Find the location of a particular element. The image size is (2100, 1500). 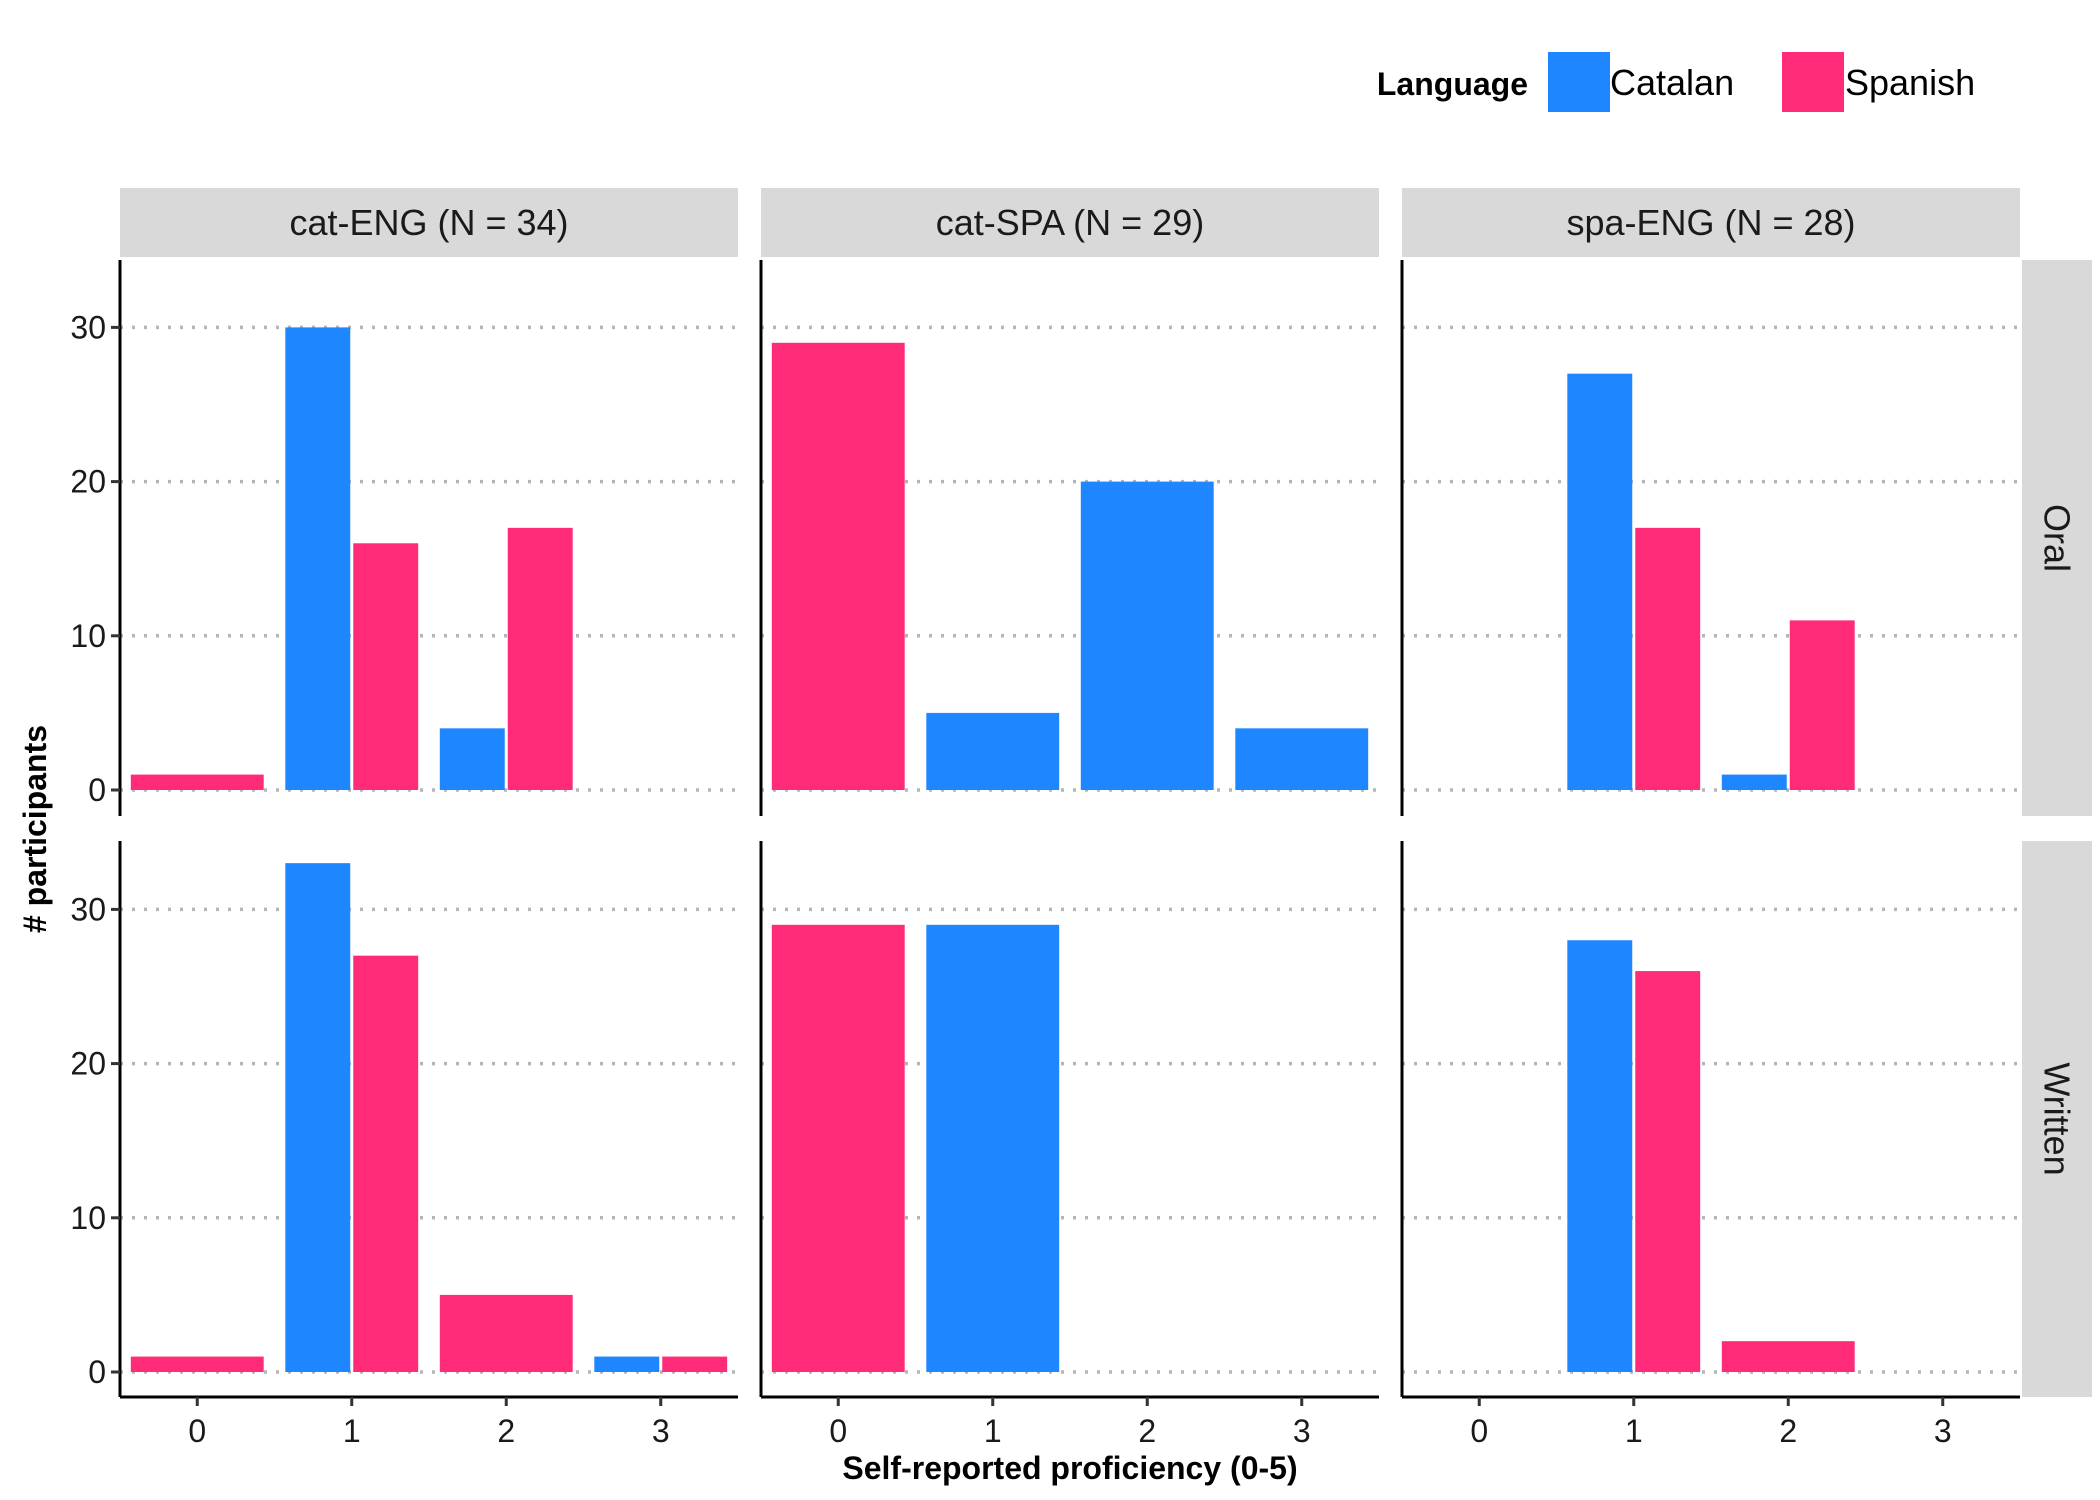

column-strip-label-2: spa-ENG (N = 28) is located at coordinates (1710, 222).